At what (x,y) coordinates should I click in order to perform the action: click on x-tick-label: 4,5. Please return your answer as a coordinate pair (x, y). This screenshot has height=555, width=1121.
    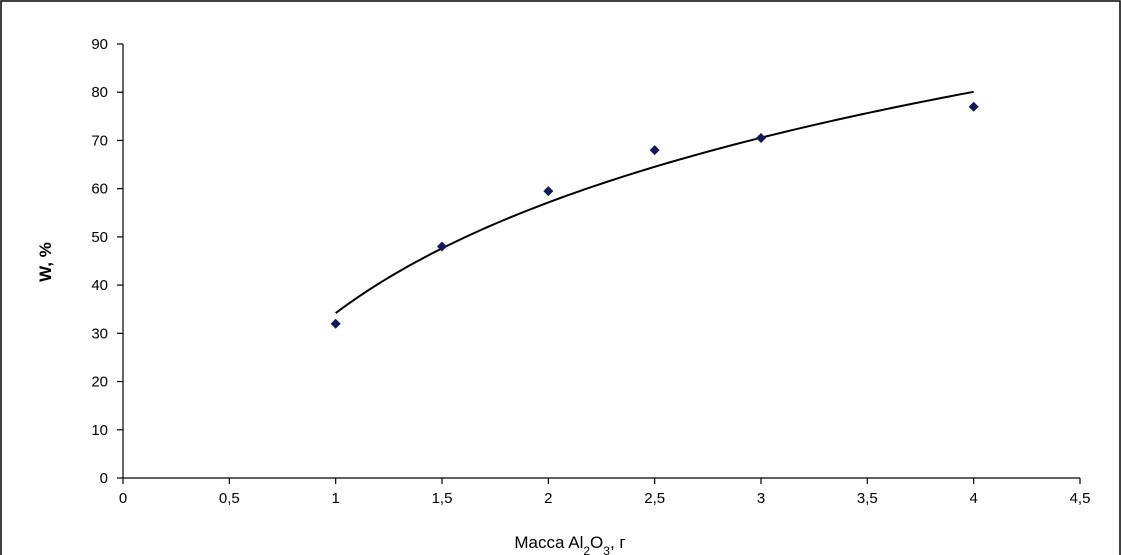
    Looking at the image, I should click on (1080, 498).